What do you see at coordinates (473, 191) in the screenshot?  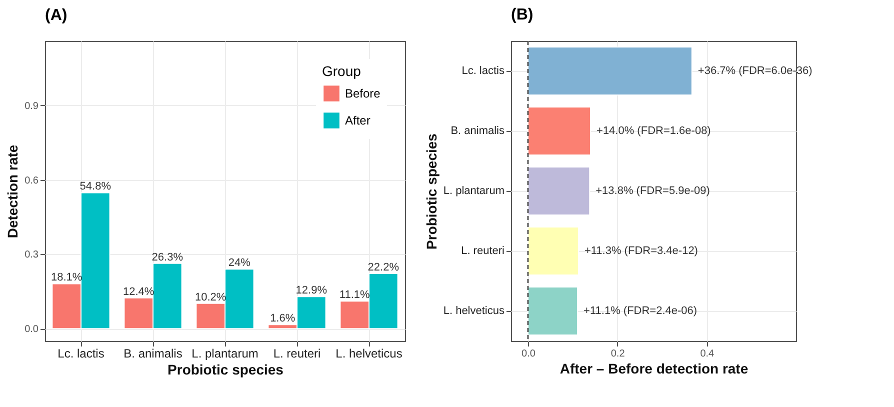 I see `y-tick-label: L. plantarum` at bounding box center [473, 191].